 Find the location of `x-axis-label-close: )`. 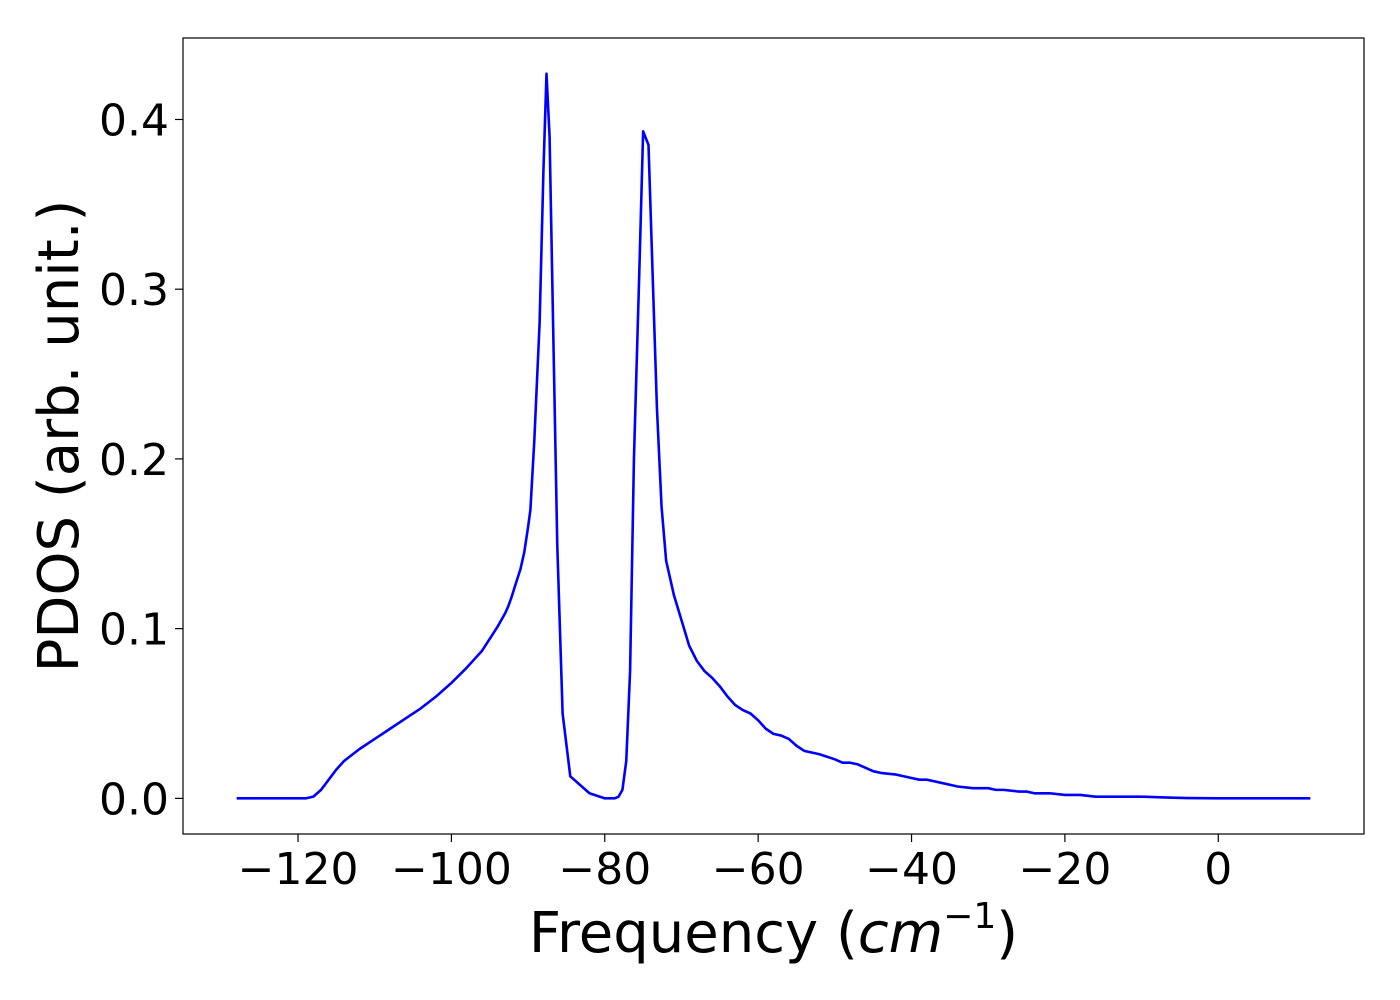

x-axis-label-close: ) is located at coordinates (1007, 933).